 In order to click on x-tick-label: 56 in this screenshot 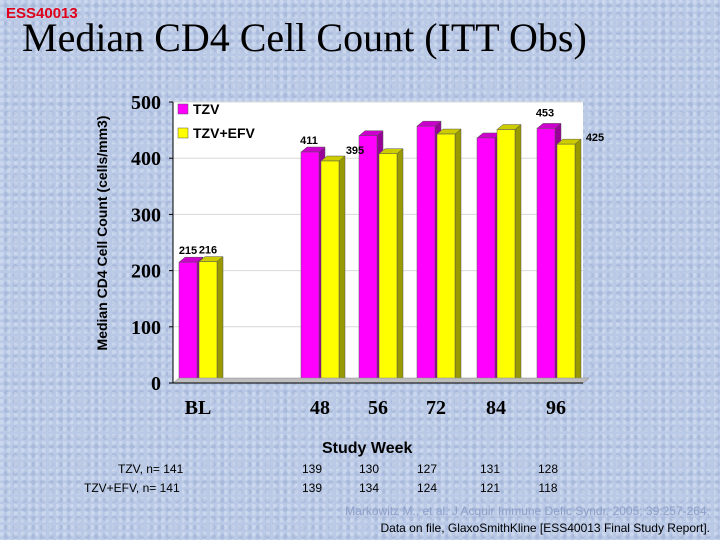, I will do `click(378, 408)`.